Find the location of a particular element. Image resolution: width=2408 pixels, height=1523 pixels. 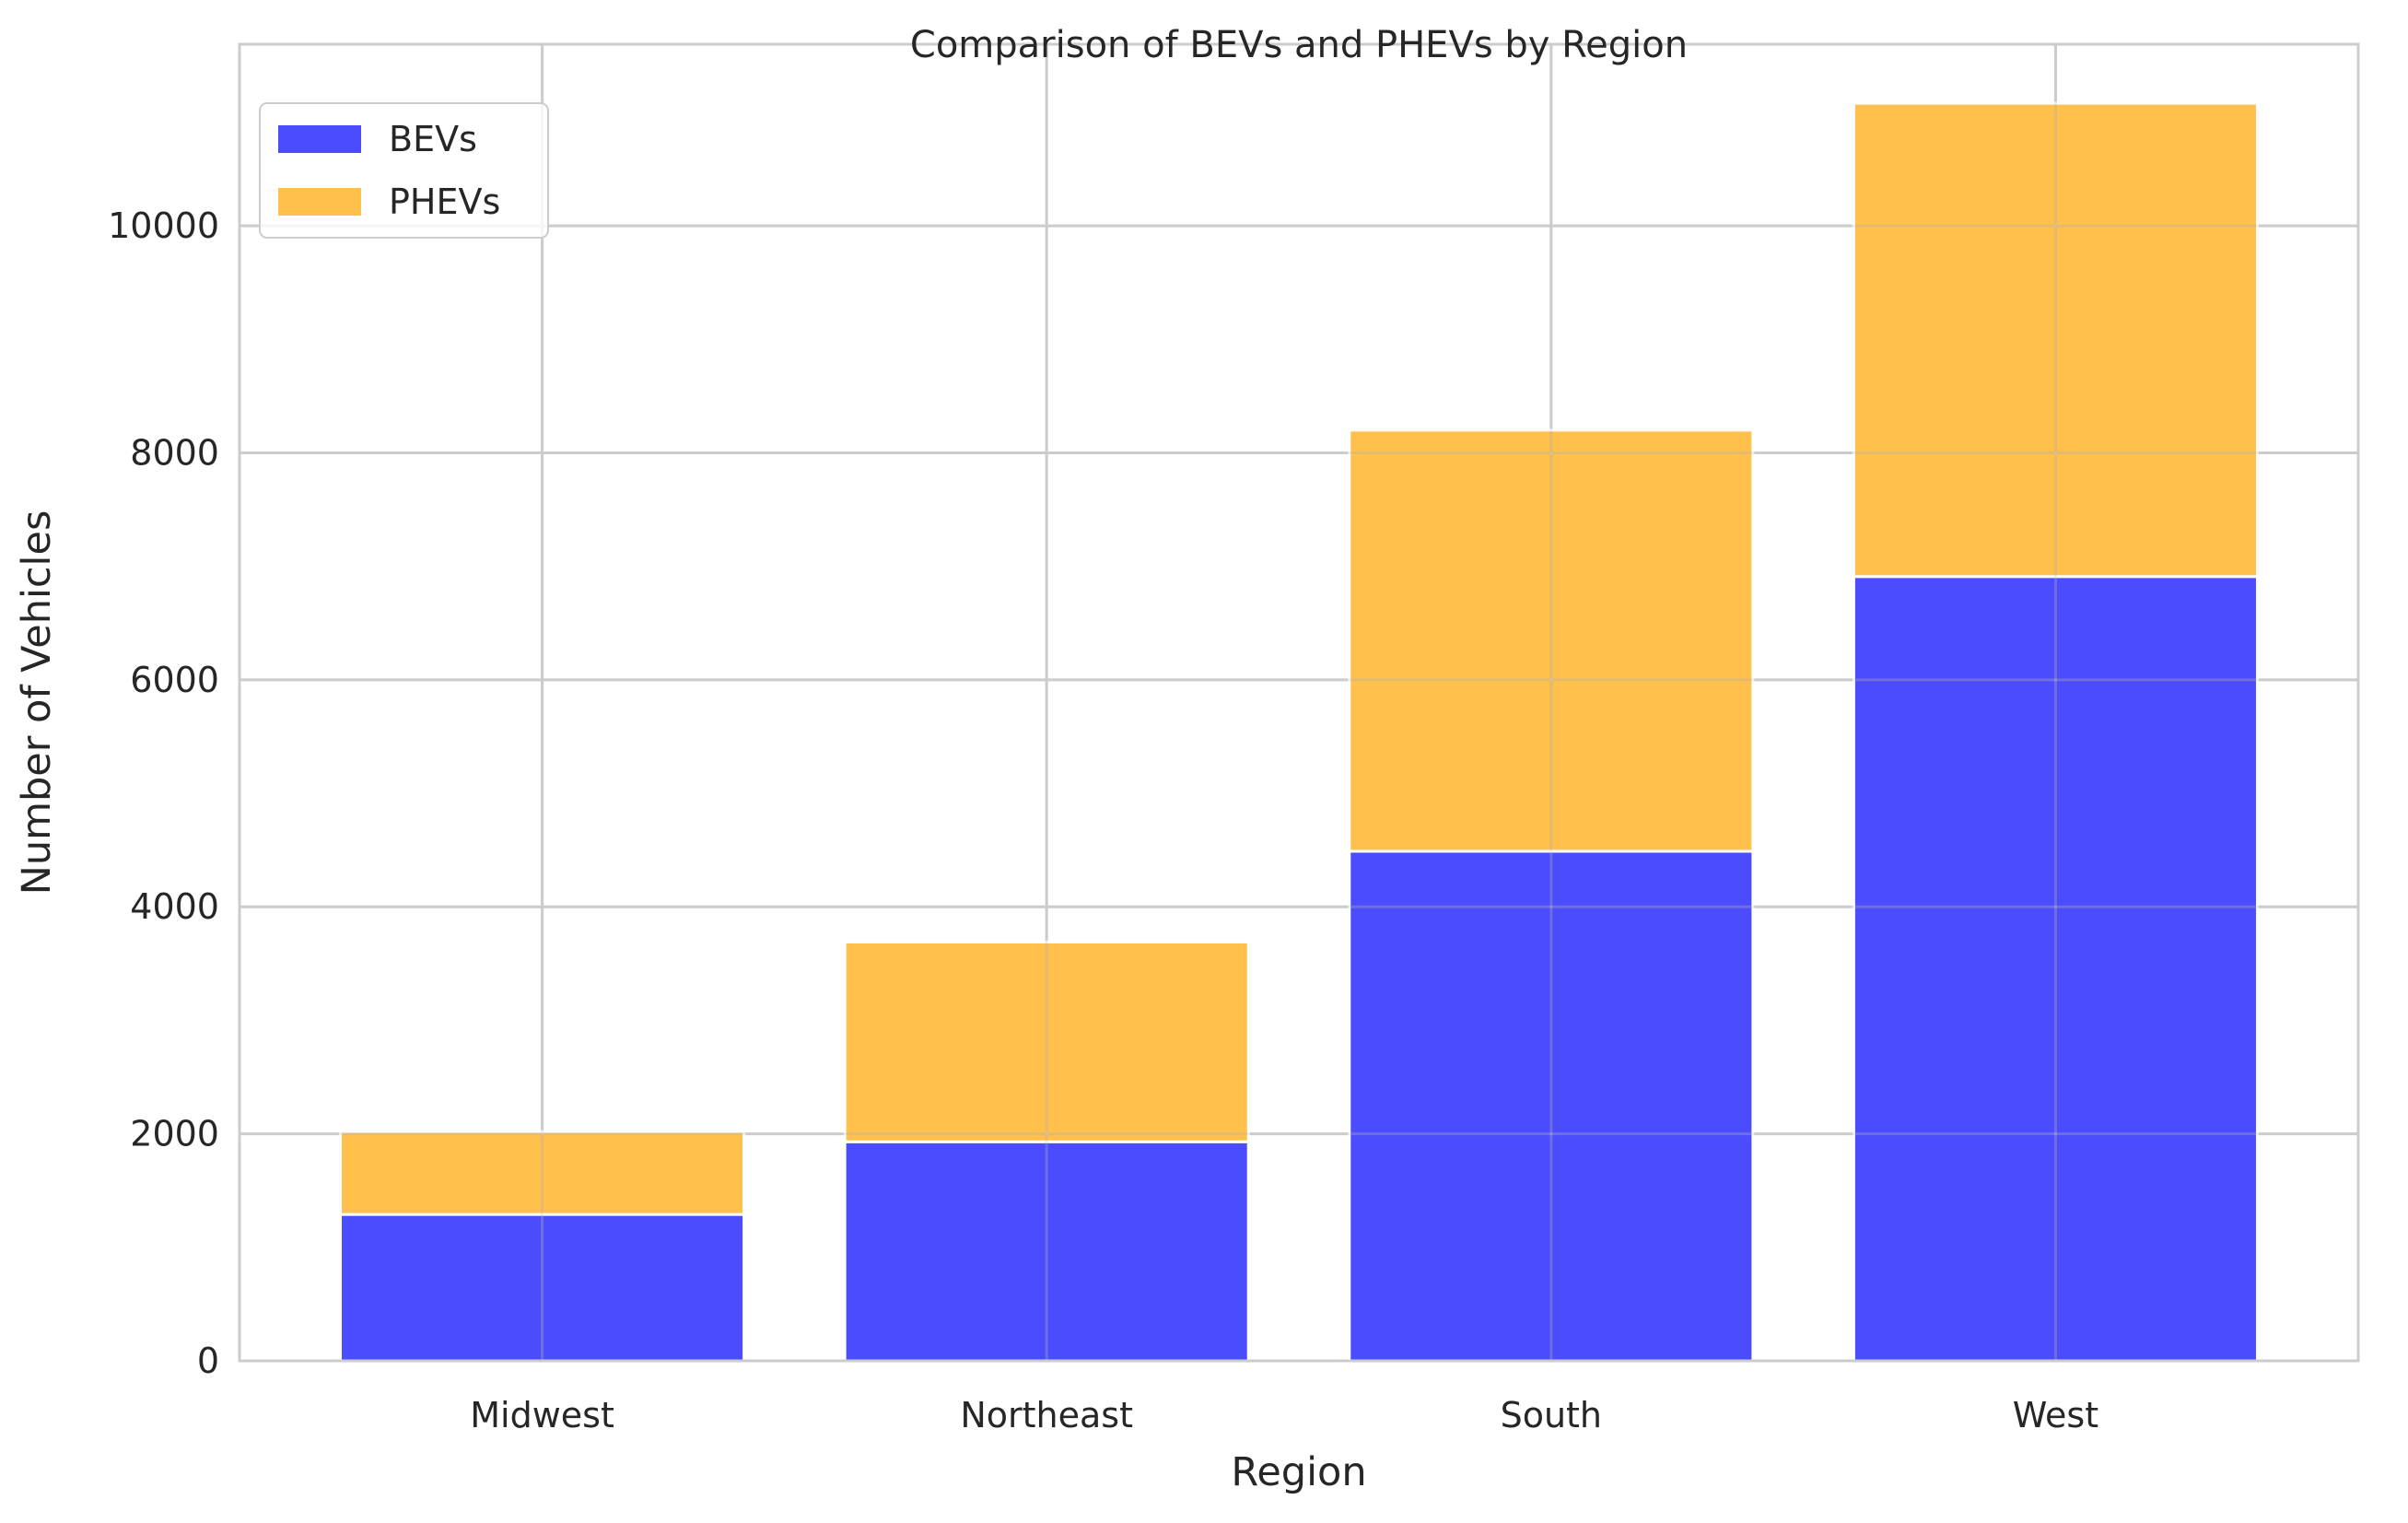

x-tick-label: Northeast is located at coordinates (1046, 1415).